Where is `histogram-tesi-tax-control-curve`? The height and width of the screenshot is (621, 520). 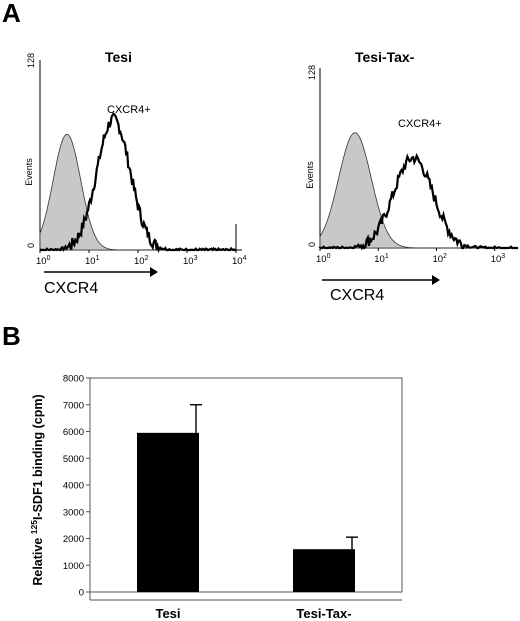
histogram-tesi-tax-control-curve is located at coordinates (418, 190).